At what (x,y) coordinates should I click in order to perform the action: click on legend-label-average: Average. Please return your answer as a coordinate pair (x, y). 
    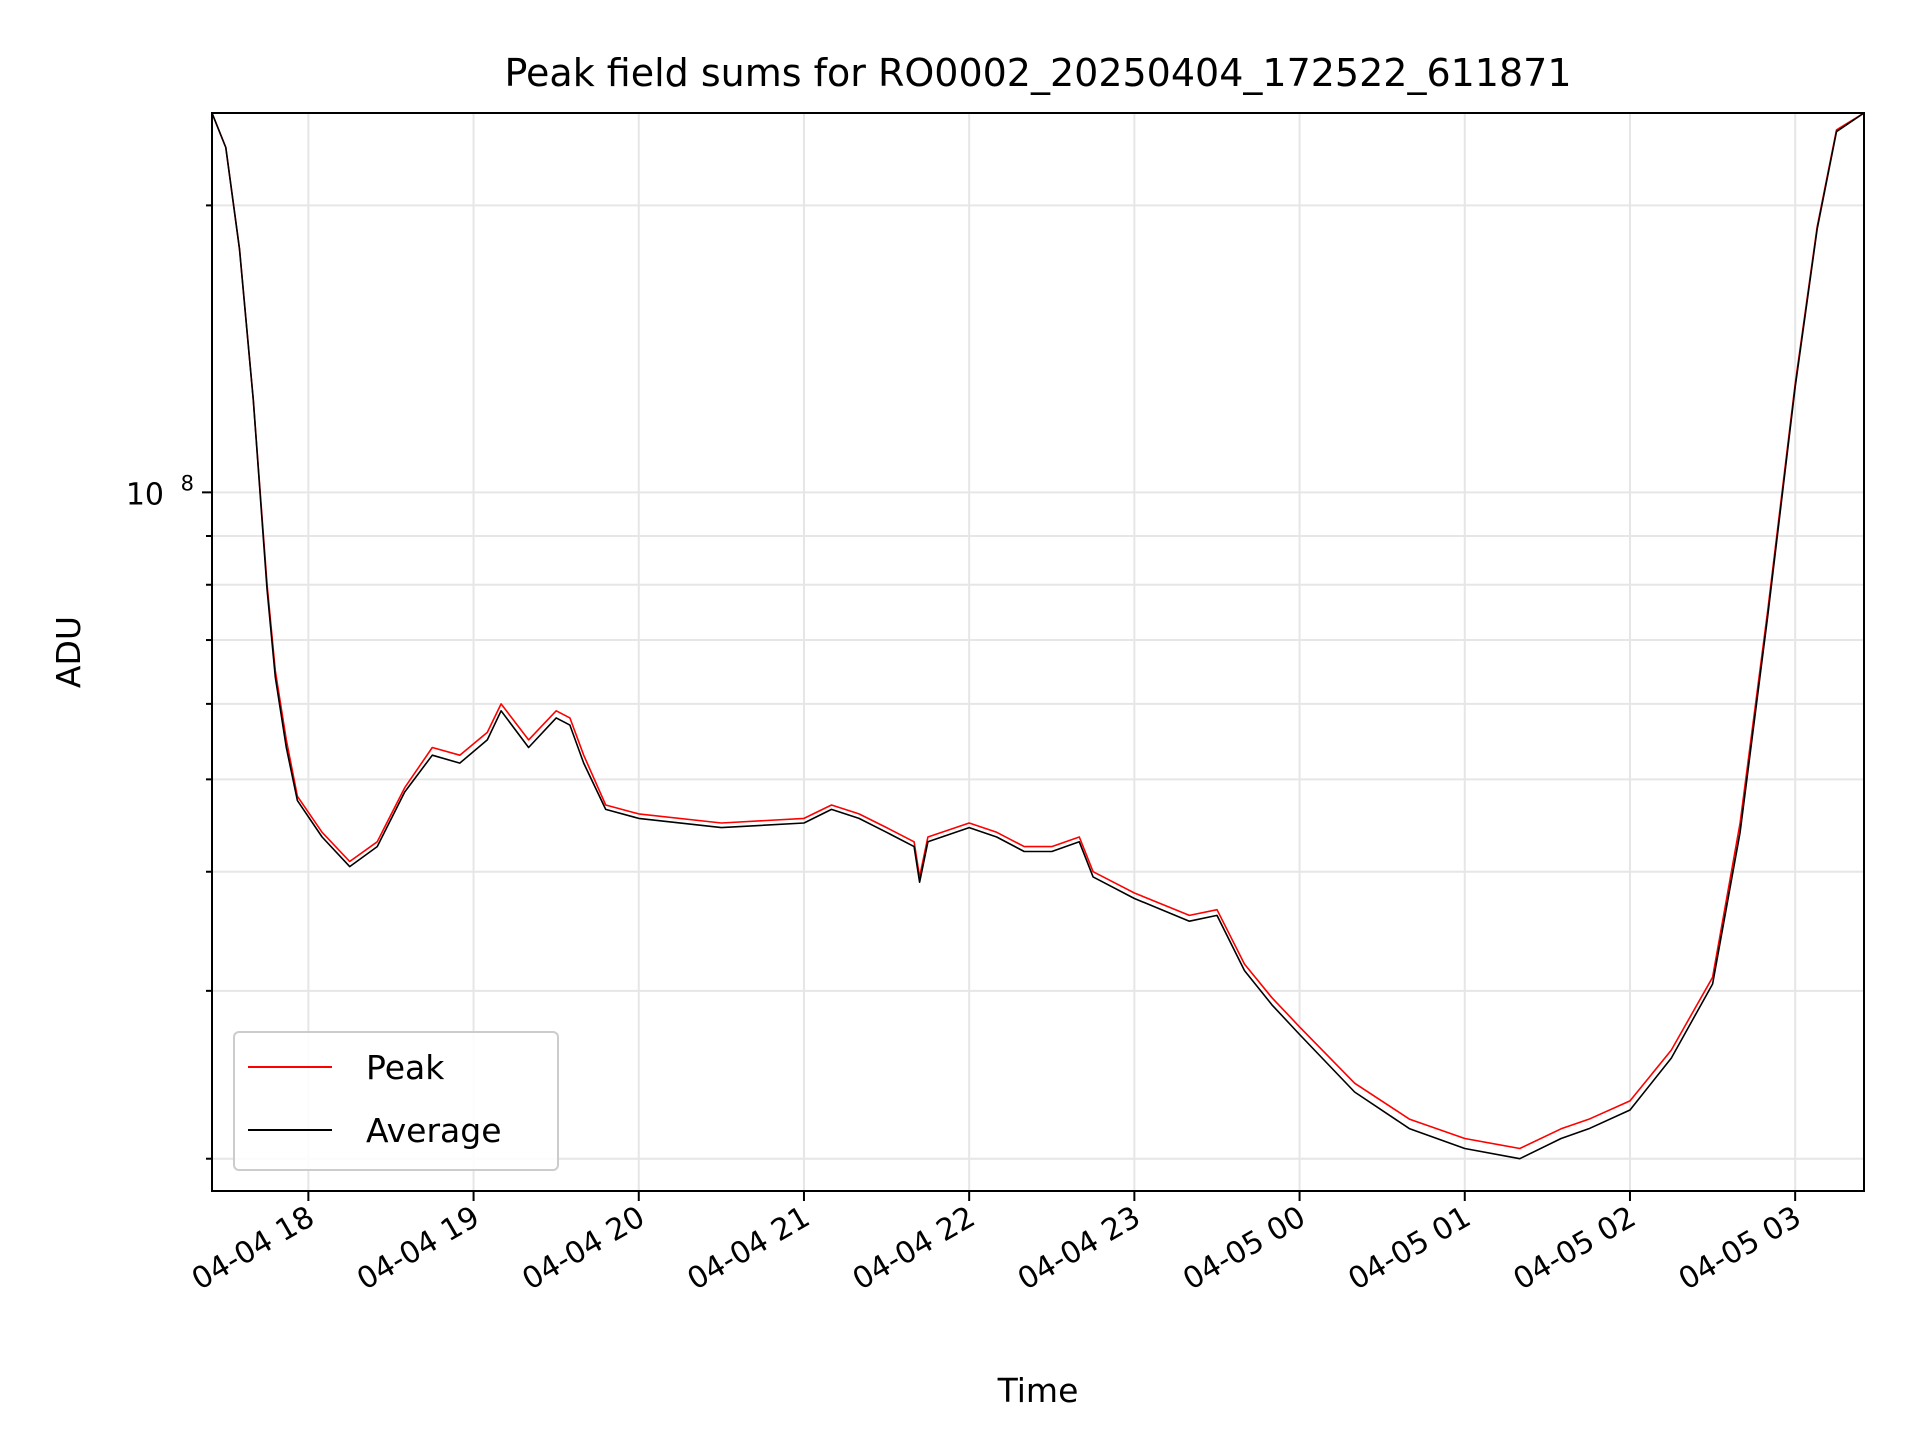
    Looking at the image, I should click on (434, 1130).